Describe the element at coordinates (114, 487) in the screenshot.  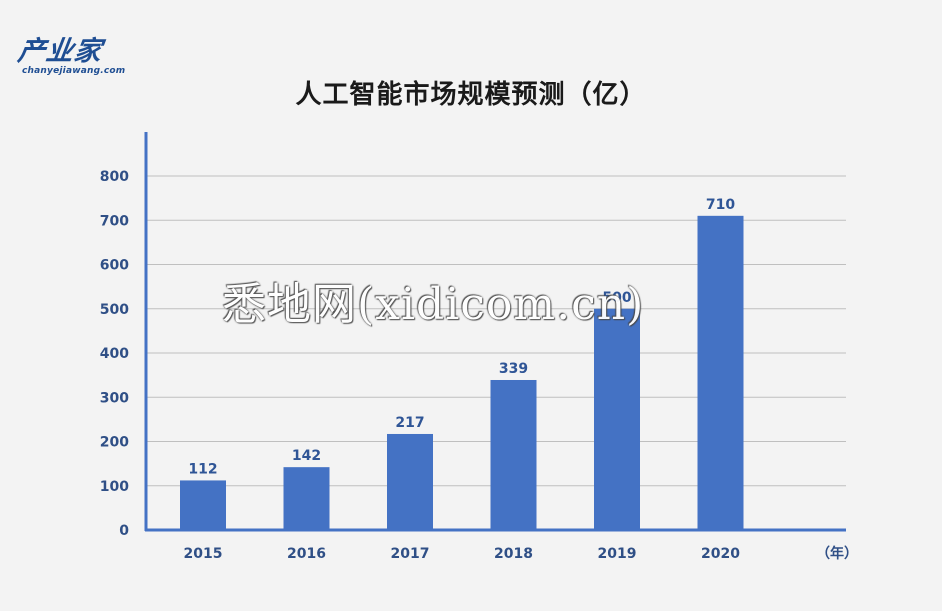
I see `y-tick-label: 100` at that location.